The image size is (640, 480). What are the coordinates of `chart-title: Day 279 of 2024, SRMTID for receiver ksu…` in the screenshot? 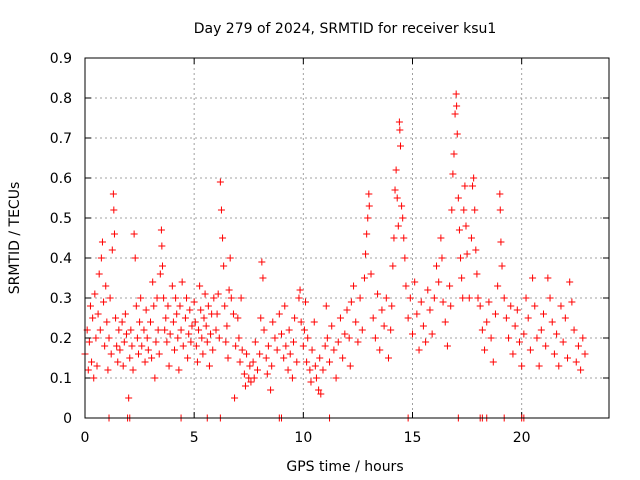 It's located at (345, 29).